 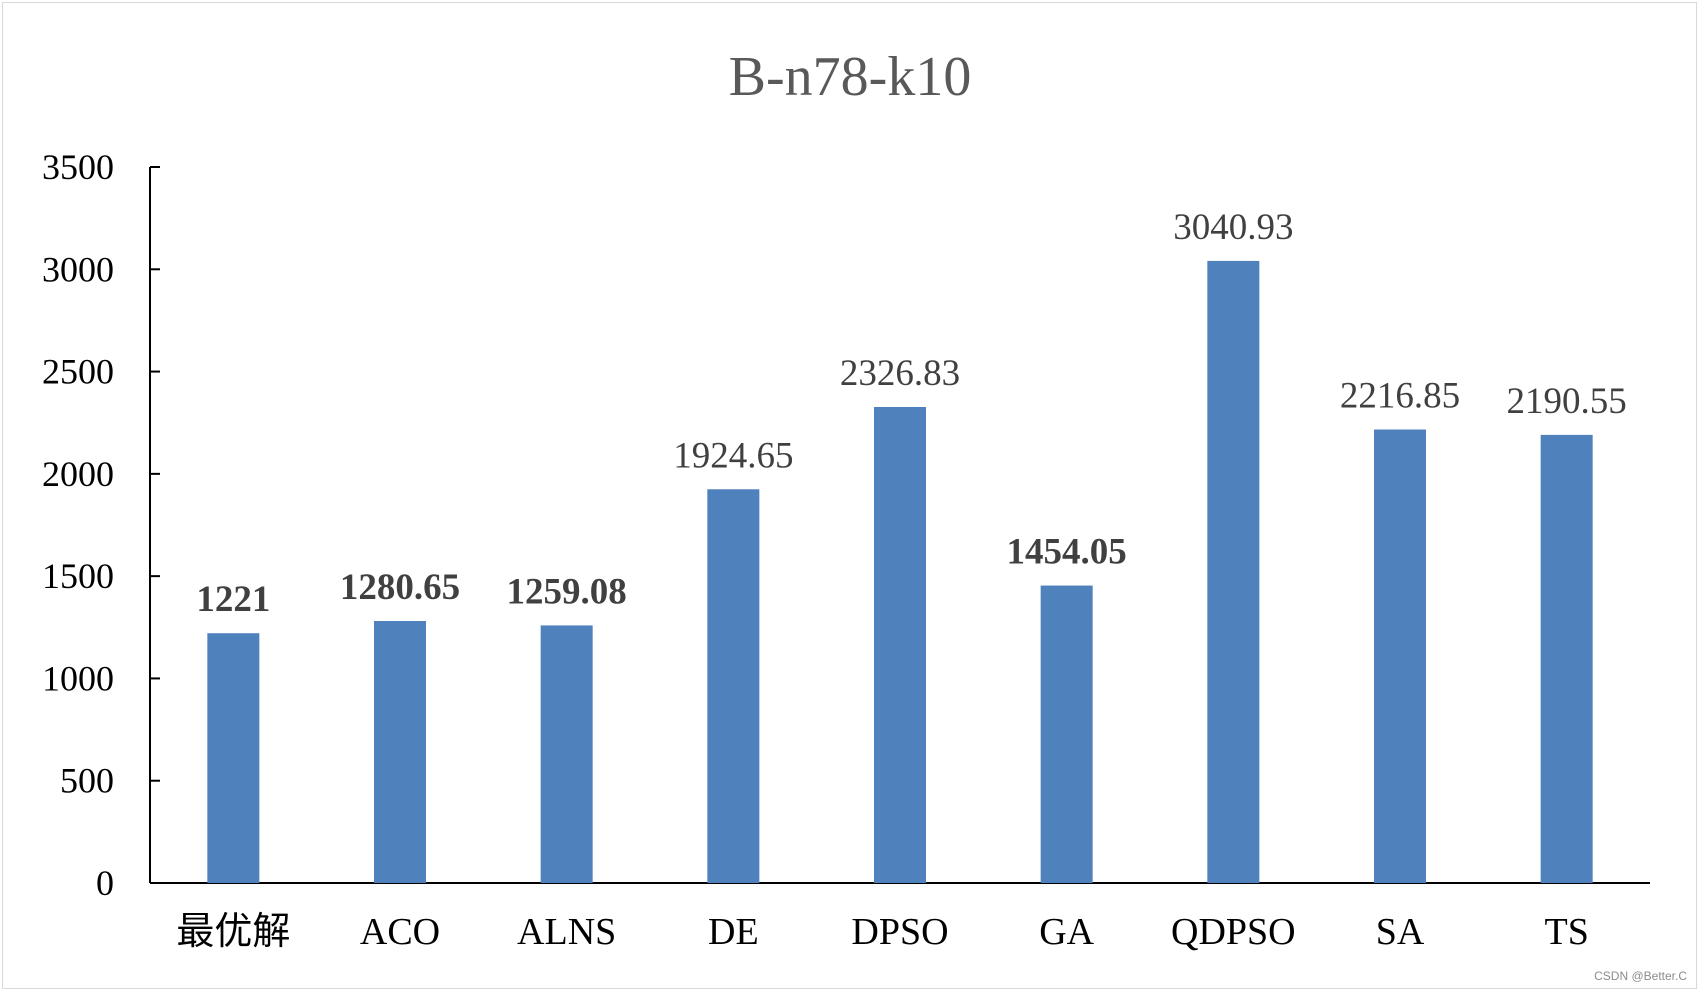 I want to click on y-tick-label: 3500, so click(x=78, y=167).